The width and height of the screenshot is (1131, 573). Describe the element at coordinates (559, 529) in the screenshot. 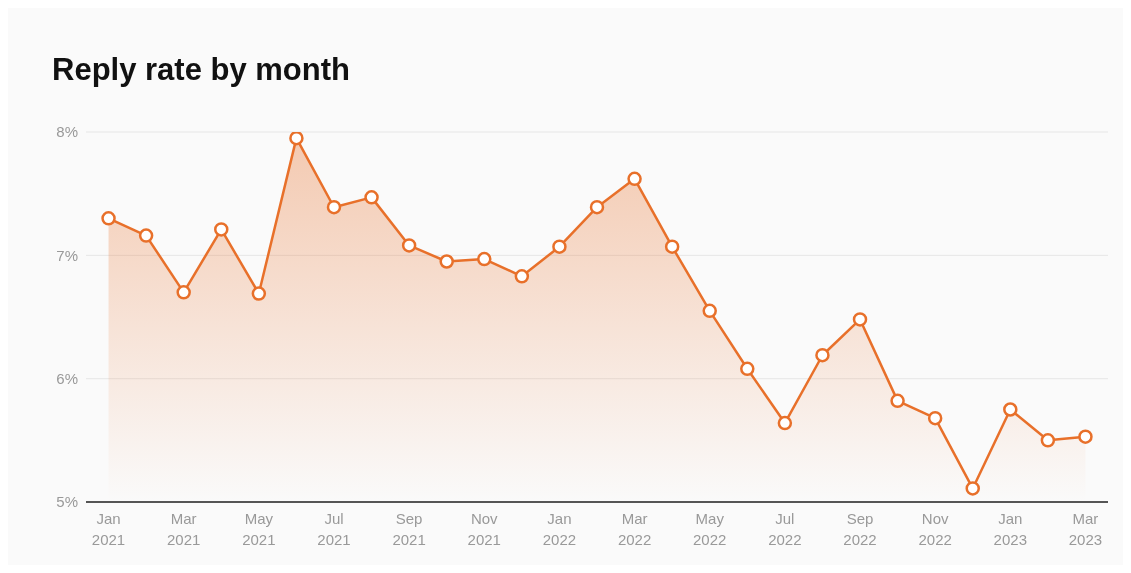

I see `x-tick-label: Jan 2022` at that location.